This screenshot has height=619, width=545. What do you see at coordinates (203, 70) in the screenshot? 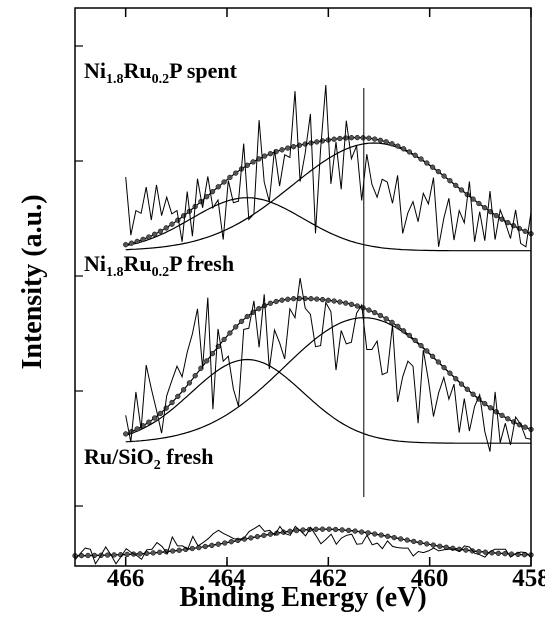
I see `series-label-part: P spent` at bounding box center [203, 70].